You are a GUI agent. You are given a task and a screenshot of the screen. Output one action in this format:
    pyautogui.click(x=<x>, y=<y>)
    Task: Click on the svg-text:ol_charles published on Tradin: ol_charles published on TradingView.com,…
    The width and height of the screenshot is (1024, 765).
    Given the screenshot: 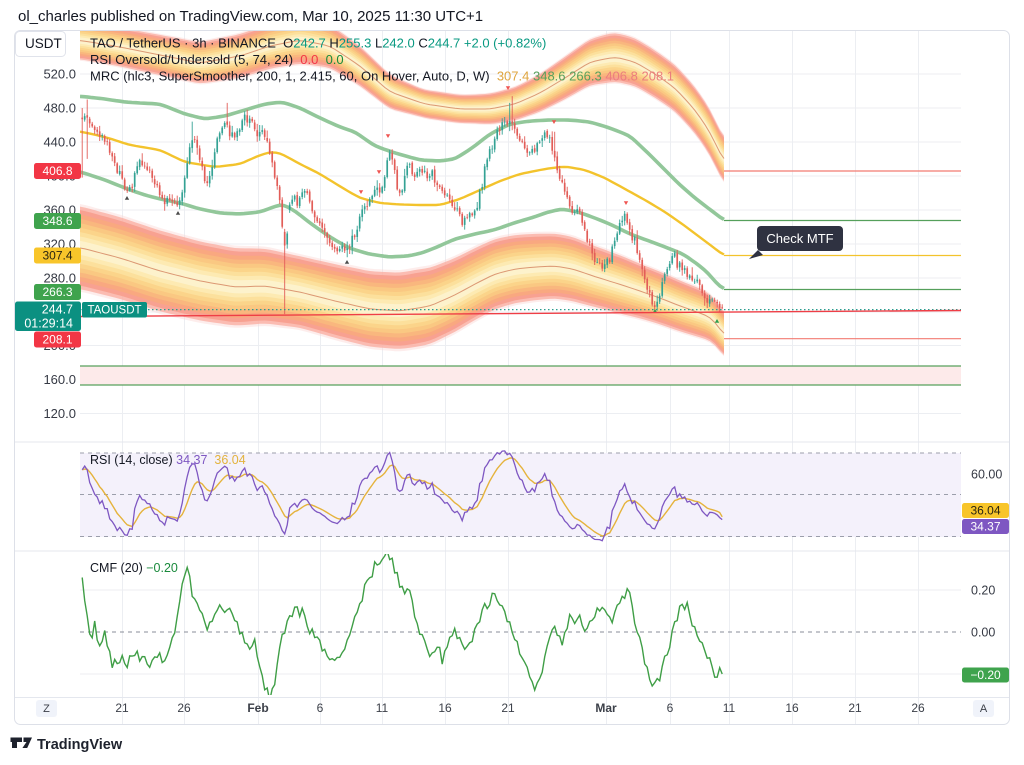 What is the action you would take?
    pyautogui.click(x=250, y=16)
    